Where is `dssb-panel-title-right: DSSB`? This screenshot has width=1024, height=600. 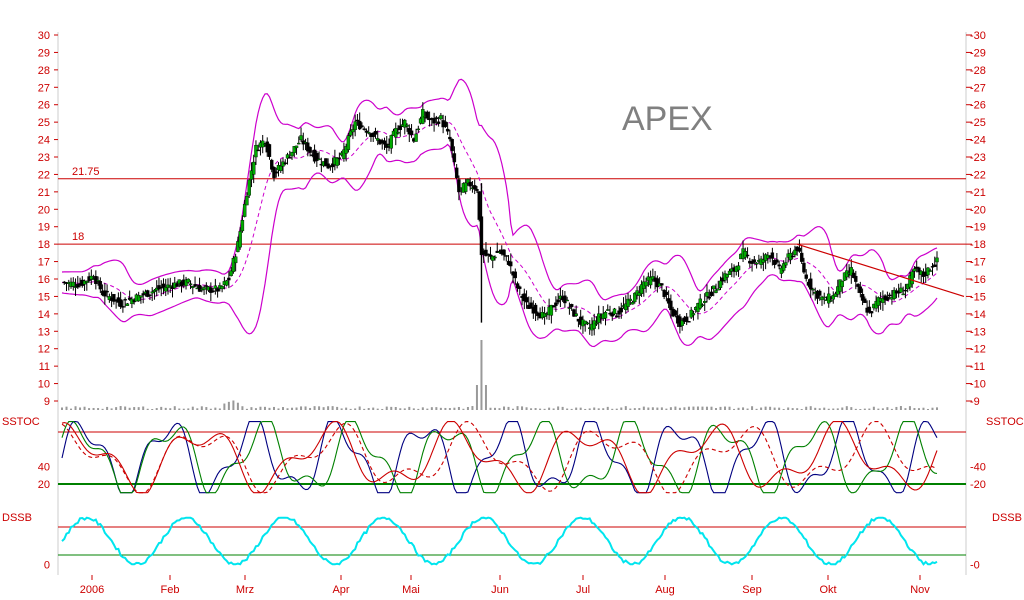 dssb-panel-title-right: DSSB is located at coordinates (1007, 518).